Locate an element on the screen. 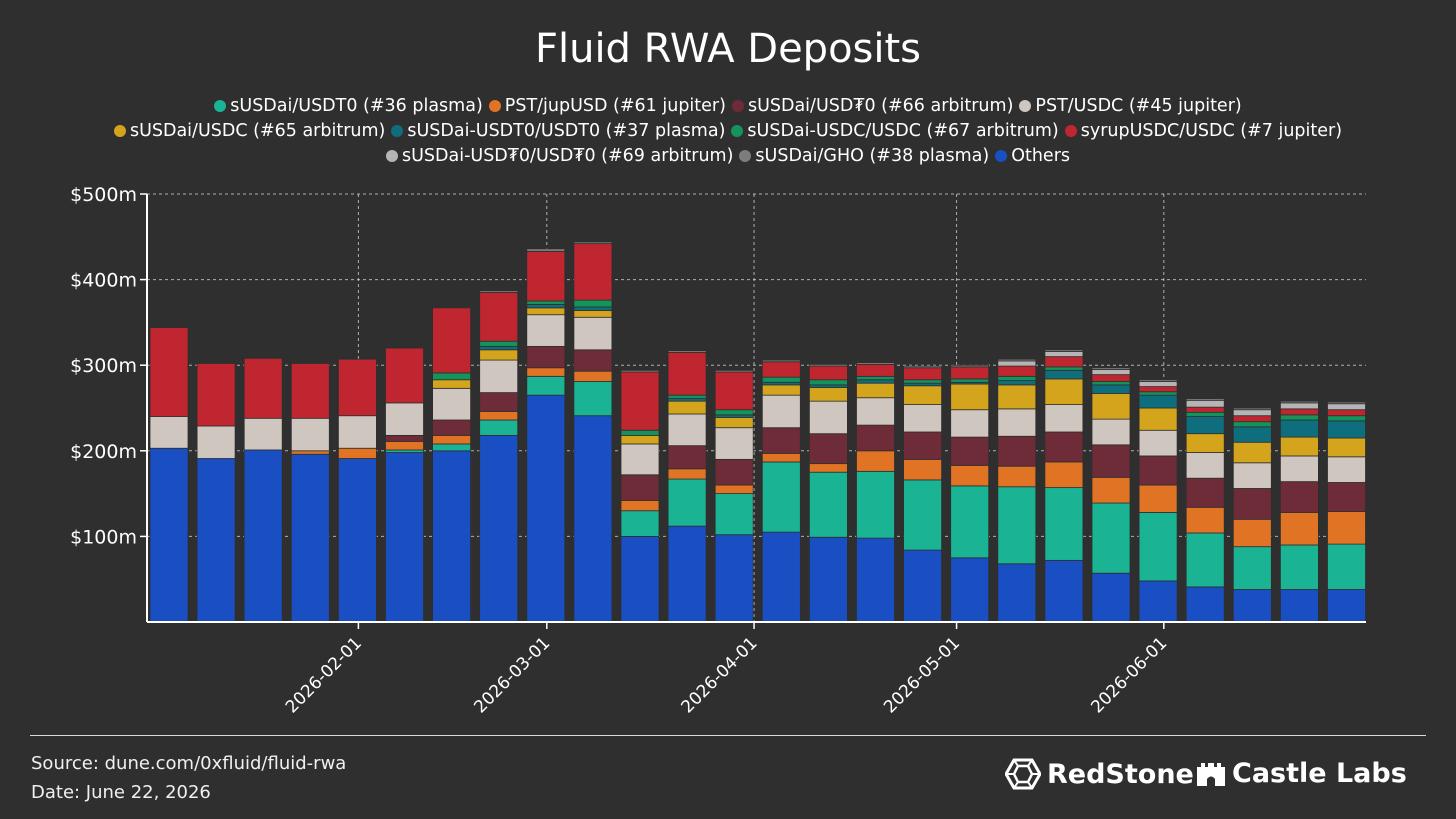 The image size is (1456, 819). footer-divider is located at coordinates (728, 735).